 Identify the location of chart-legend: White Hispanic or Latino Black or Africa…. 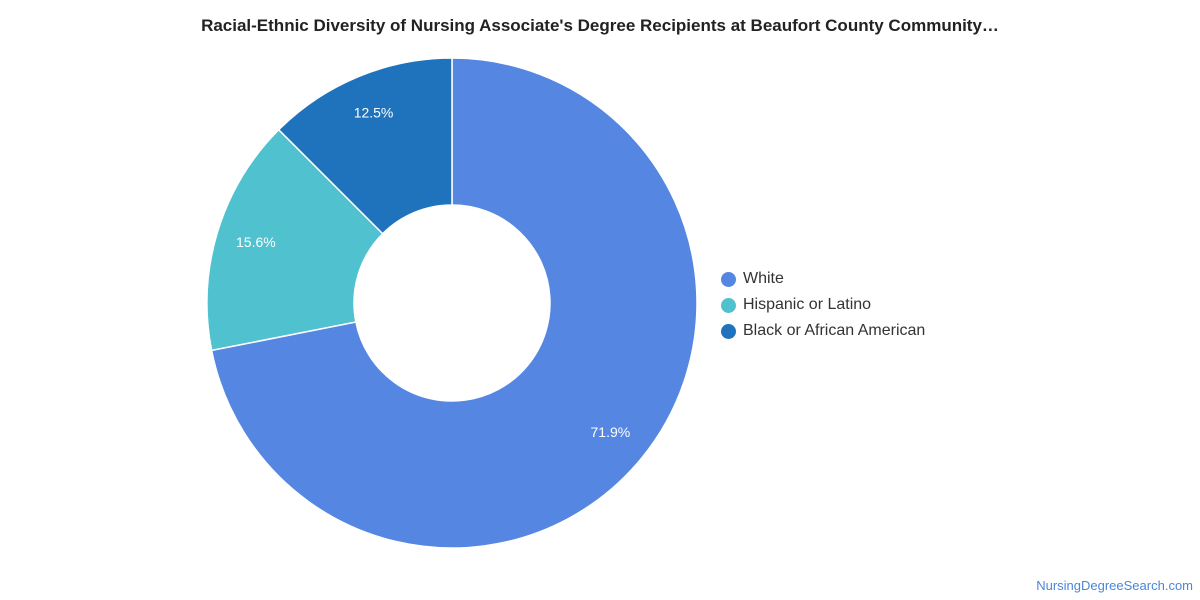
(823, 305).